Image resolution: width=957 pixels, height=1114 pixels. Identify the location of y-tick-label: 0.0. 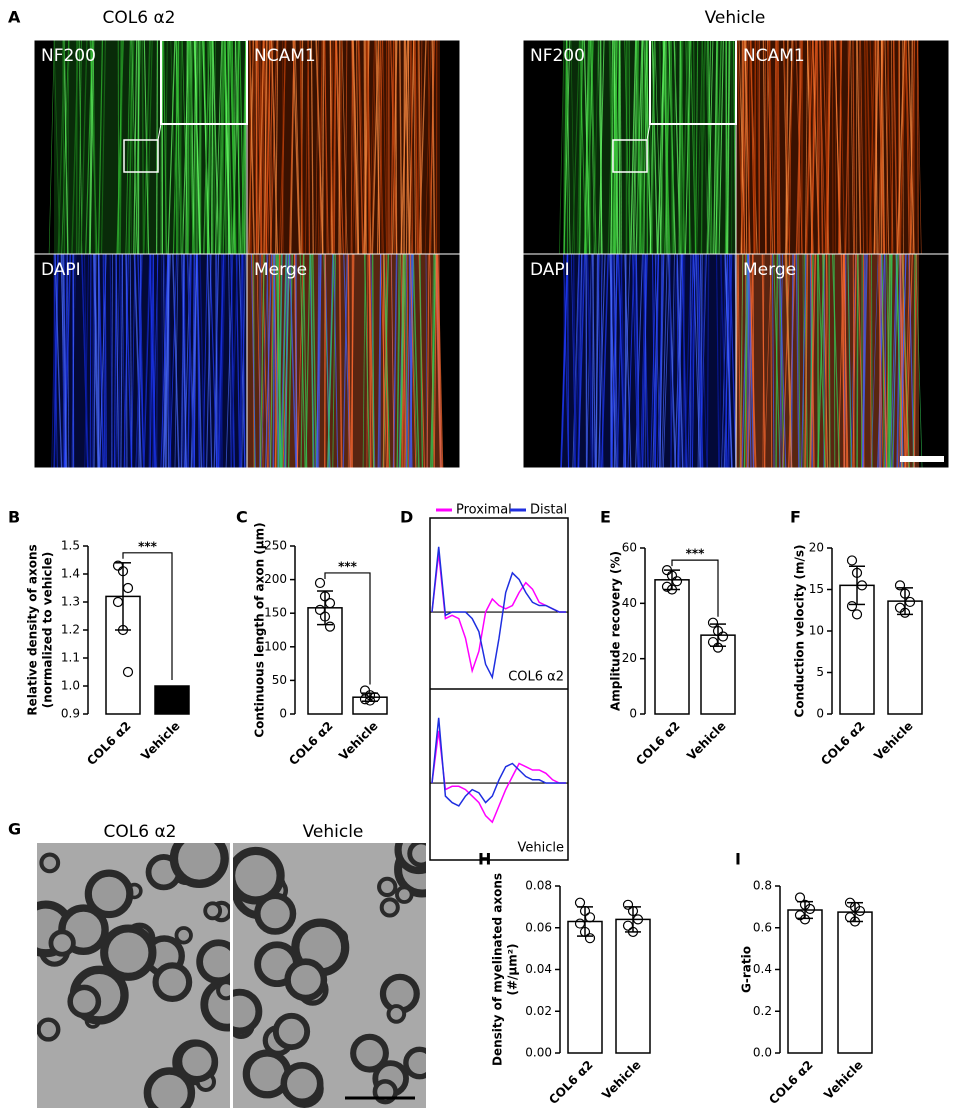
(762, 1053).